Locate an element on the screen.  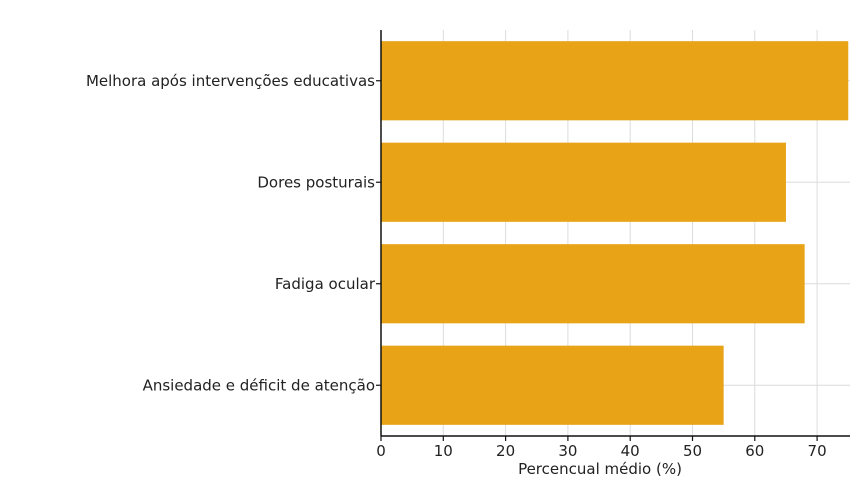
x-tick-label: 40 is located at coordinates (630, 451).